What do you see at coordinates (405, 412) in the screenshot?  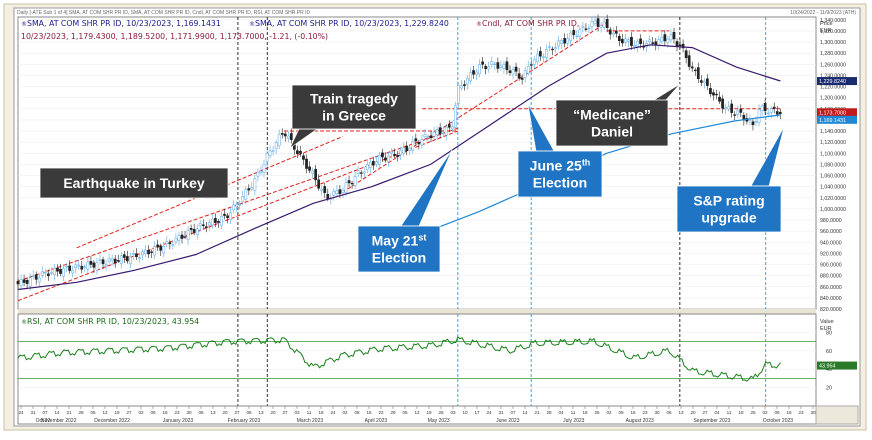 I see `x-day-label: 05` at bounding box center [405, 412].